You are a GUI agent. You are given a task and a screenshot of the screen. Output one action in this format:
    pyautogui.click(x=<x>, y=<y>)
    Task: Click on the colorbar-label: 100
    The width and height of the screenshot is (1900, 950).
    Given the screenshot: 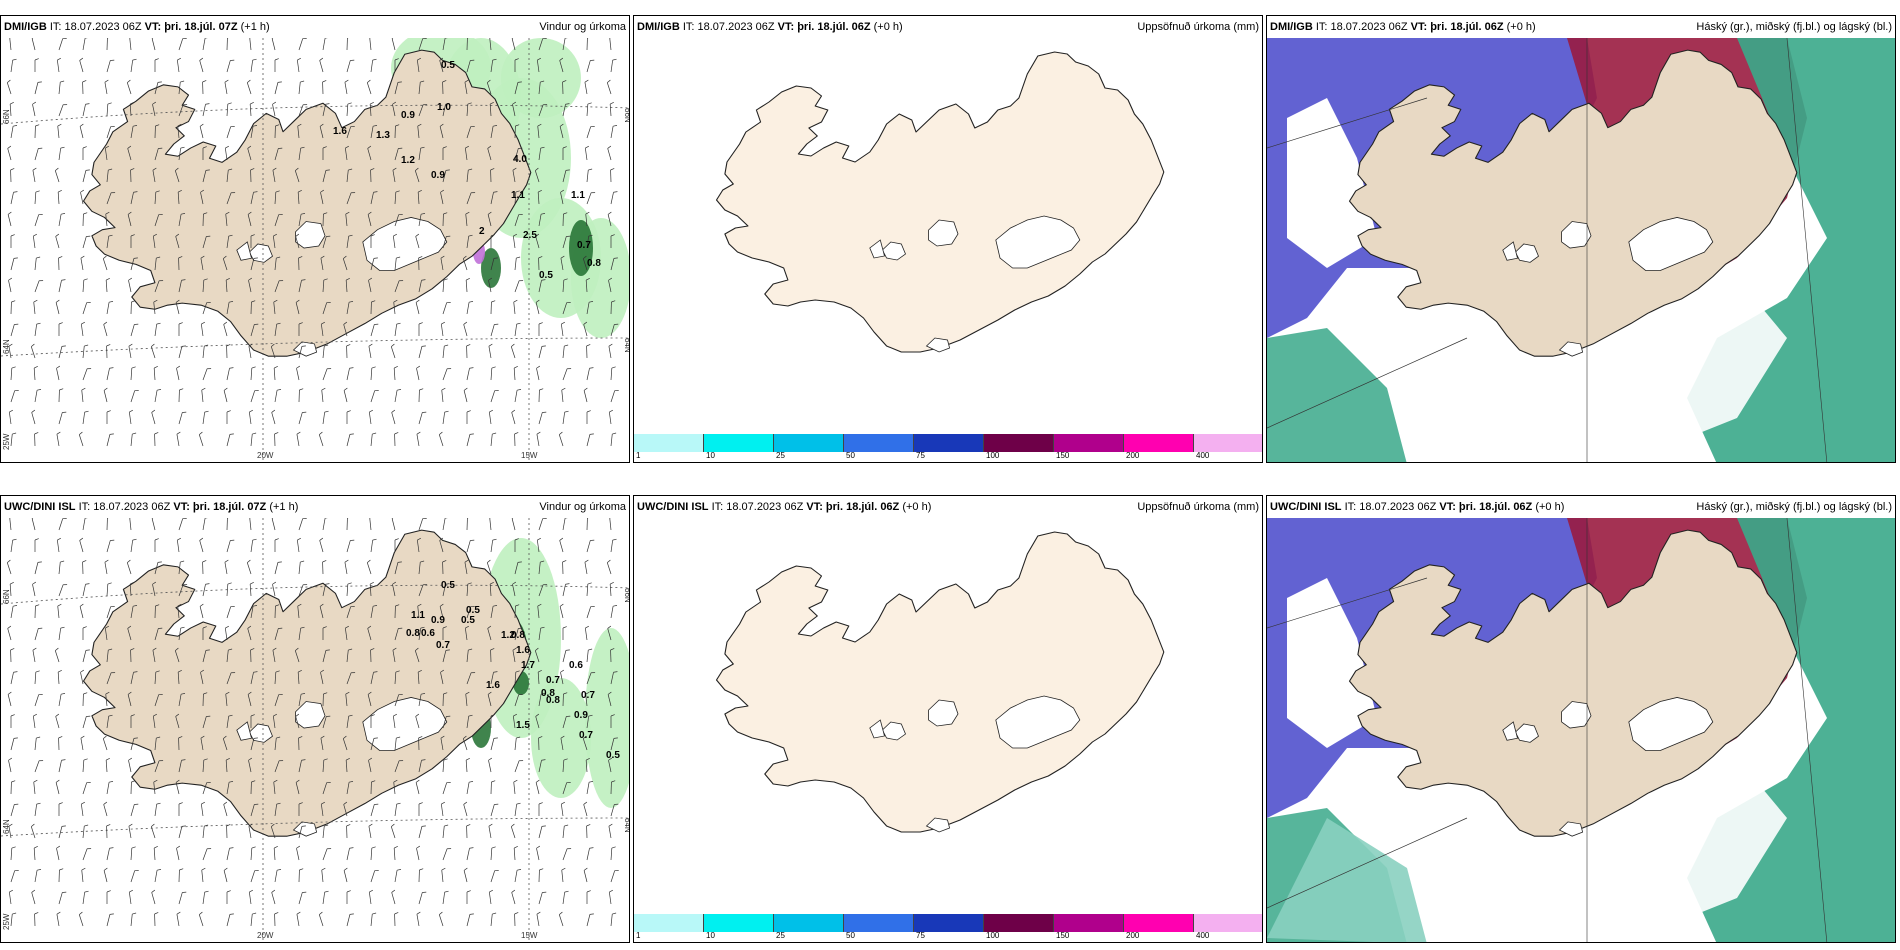 What is the action you would take?
    pyautogui.click(x=993, y=455)
    